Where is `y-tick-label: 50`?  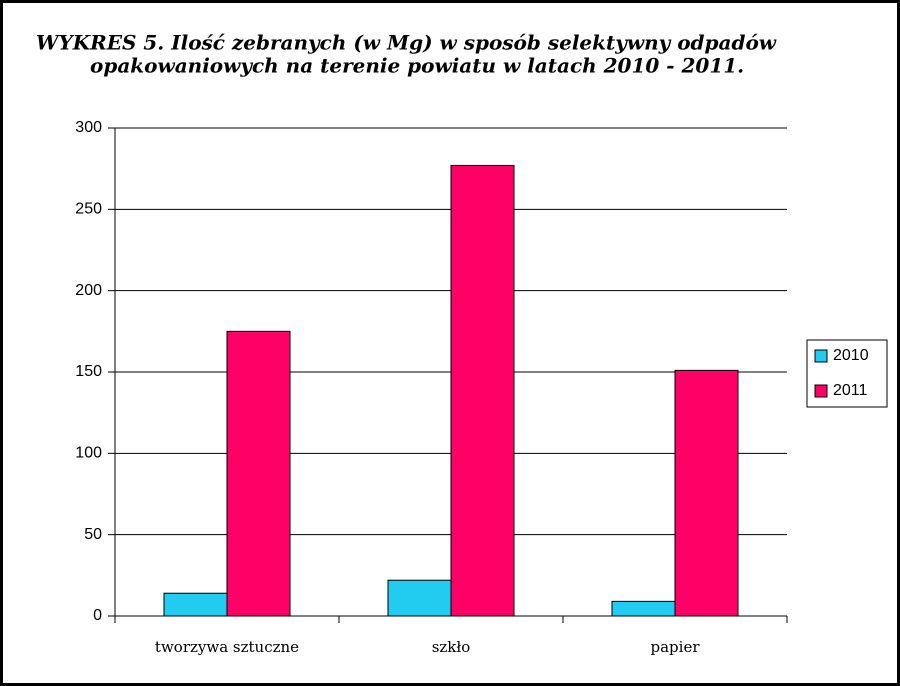 y-tick-label: 50 is located at coordinates (93, 534).